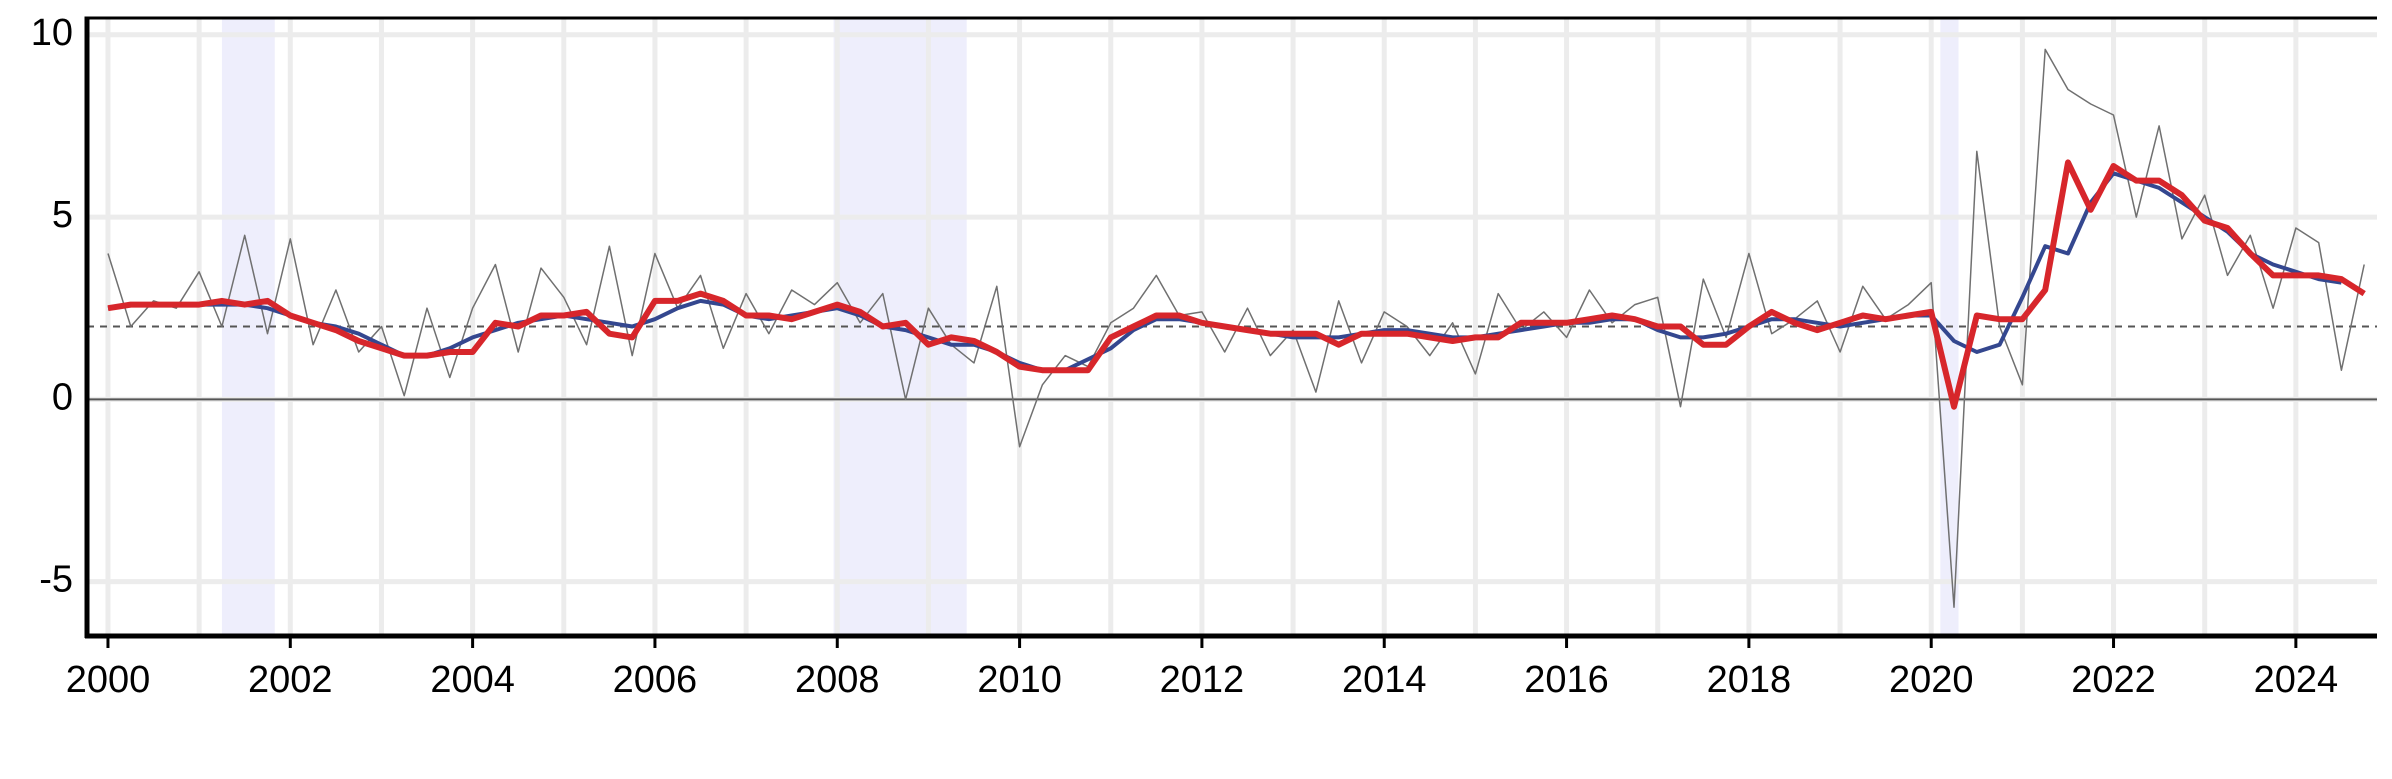 The image size is (2392, 779). Describe the element at coordinates (1749, 680) in the screenshot. I see `x-tick-label: 2018` at that location.